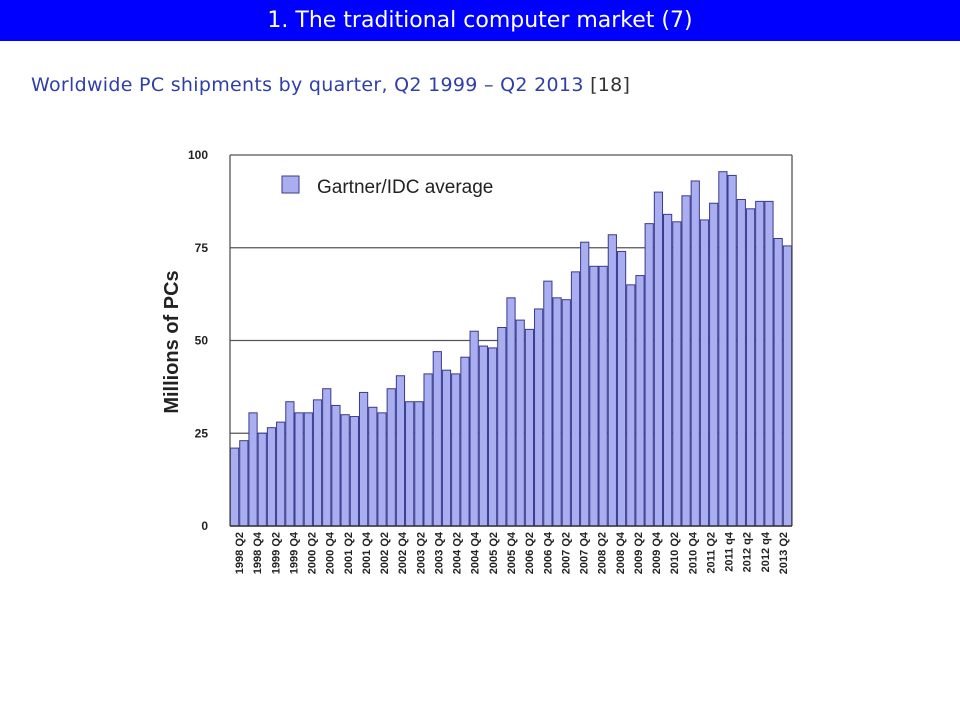 The width and height of the screenshot is (960, 720). I want to click on x-tick-label: 2004 Q2, so click(458, 553).